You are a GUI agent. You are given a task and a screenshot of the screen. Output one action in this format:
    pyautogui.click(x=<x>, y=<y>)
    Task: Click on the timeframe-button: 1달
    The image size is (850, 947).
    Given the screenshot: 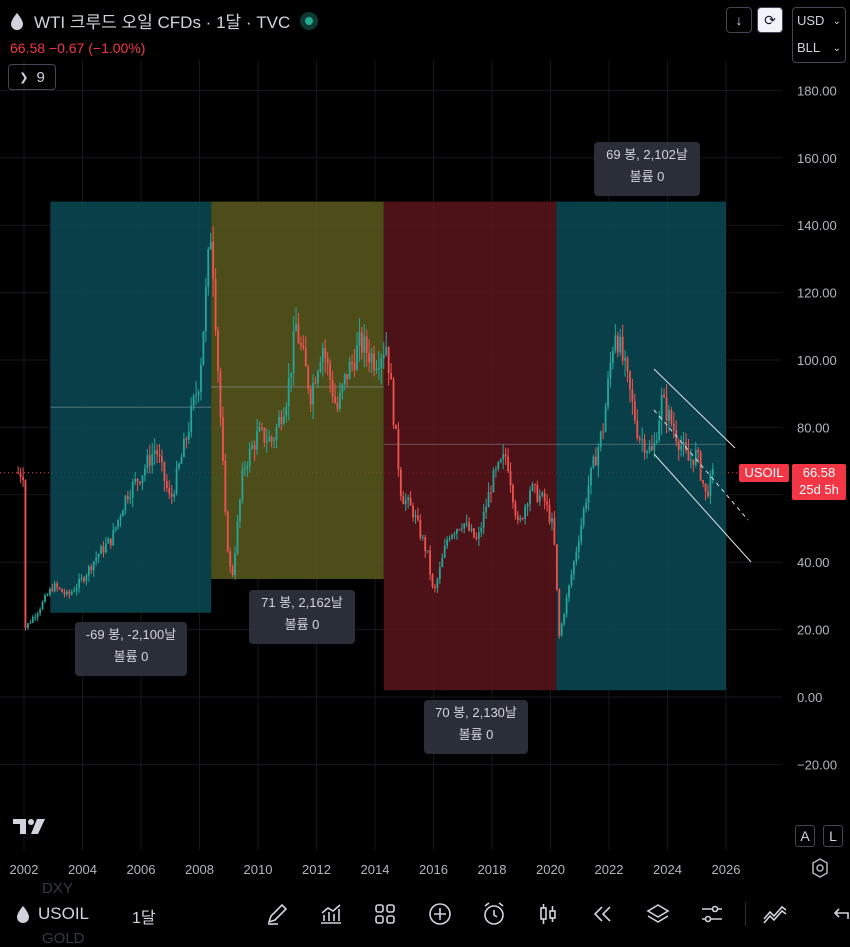 What is the action you would take?
    pyautogui.click(x=144, y=918)
    